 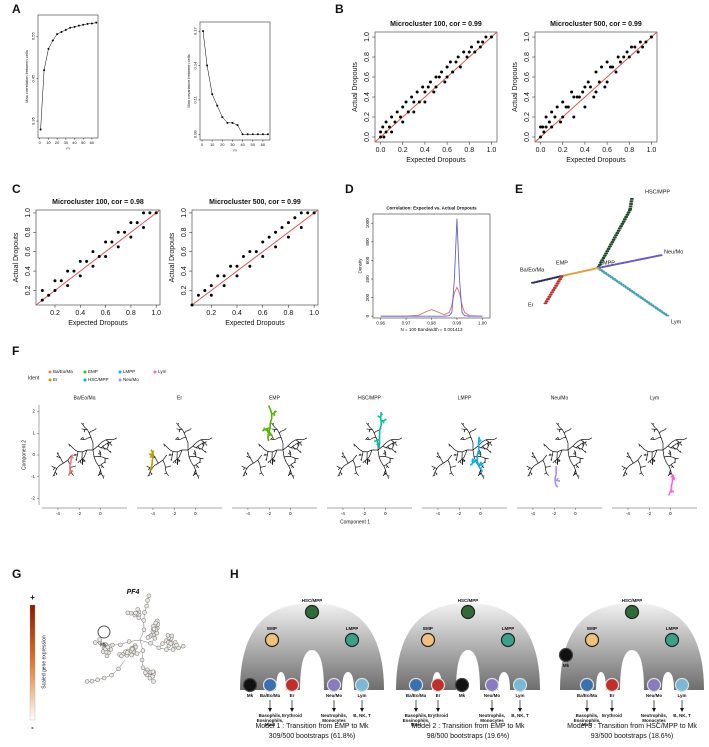 What do you see at coordinates (98, 379) in the screenshot?
I see `legend-label: HSC/MPP` at bounding box center [98, 379].